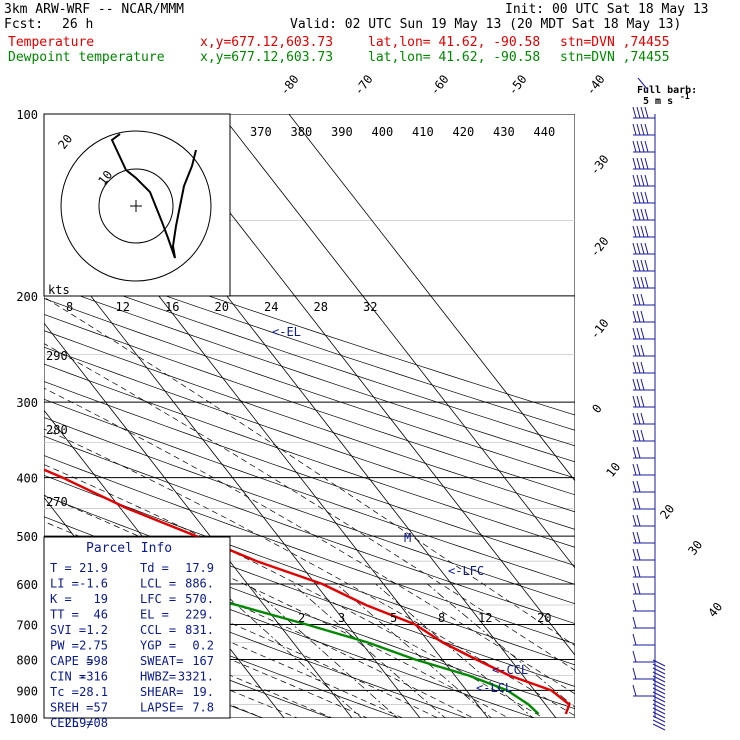 This screenshot has height=740, width=740. What do you see at coordinates (615, 42) in the screenshot?
I see `temperature-station: stn=DVN ,74455` at bounding box center [615, 42].